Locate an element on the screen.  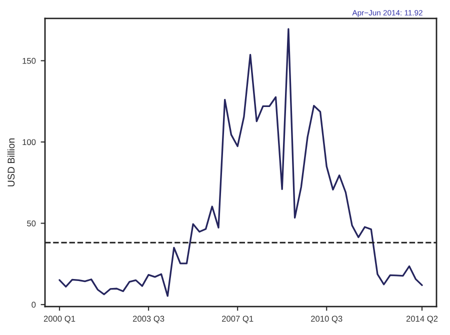
y-tick-label: 0 is located at coordinates (34, 305).